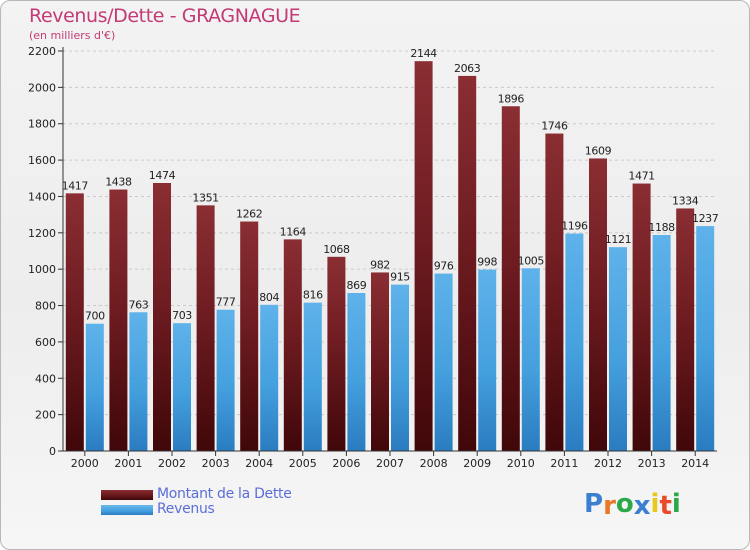 Image resolution: width=750 pixels, height=550 pixels. I want to click on data-label-dette: 1609, so click(598, 150).